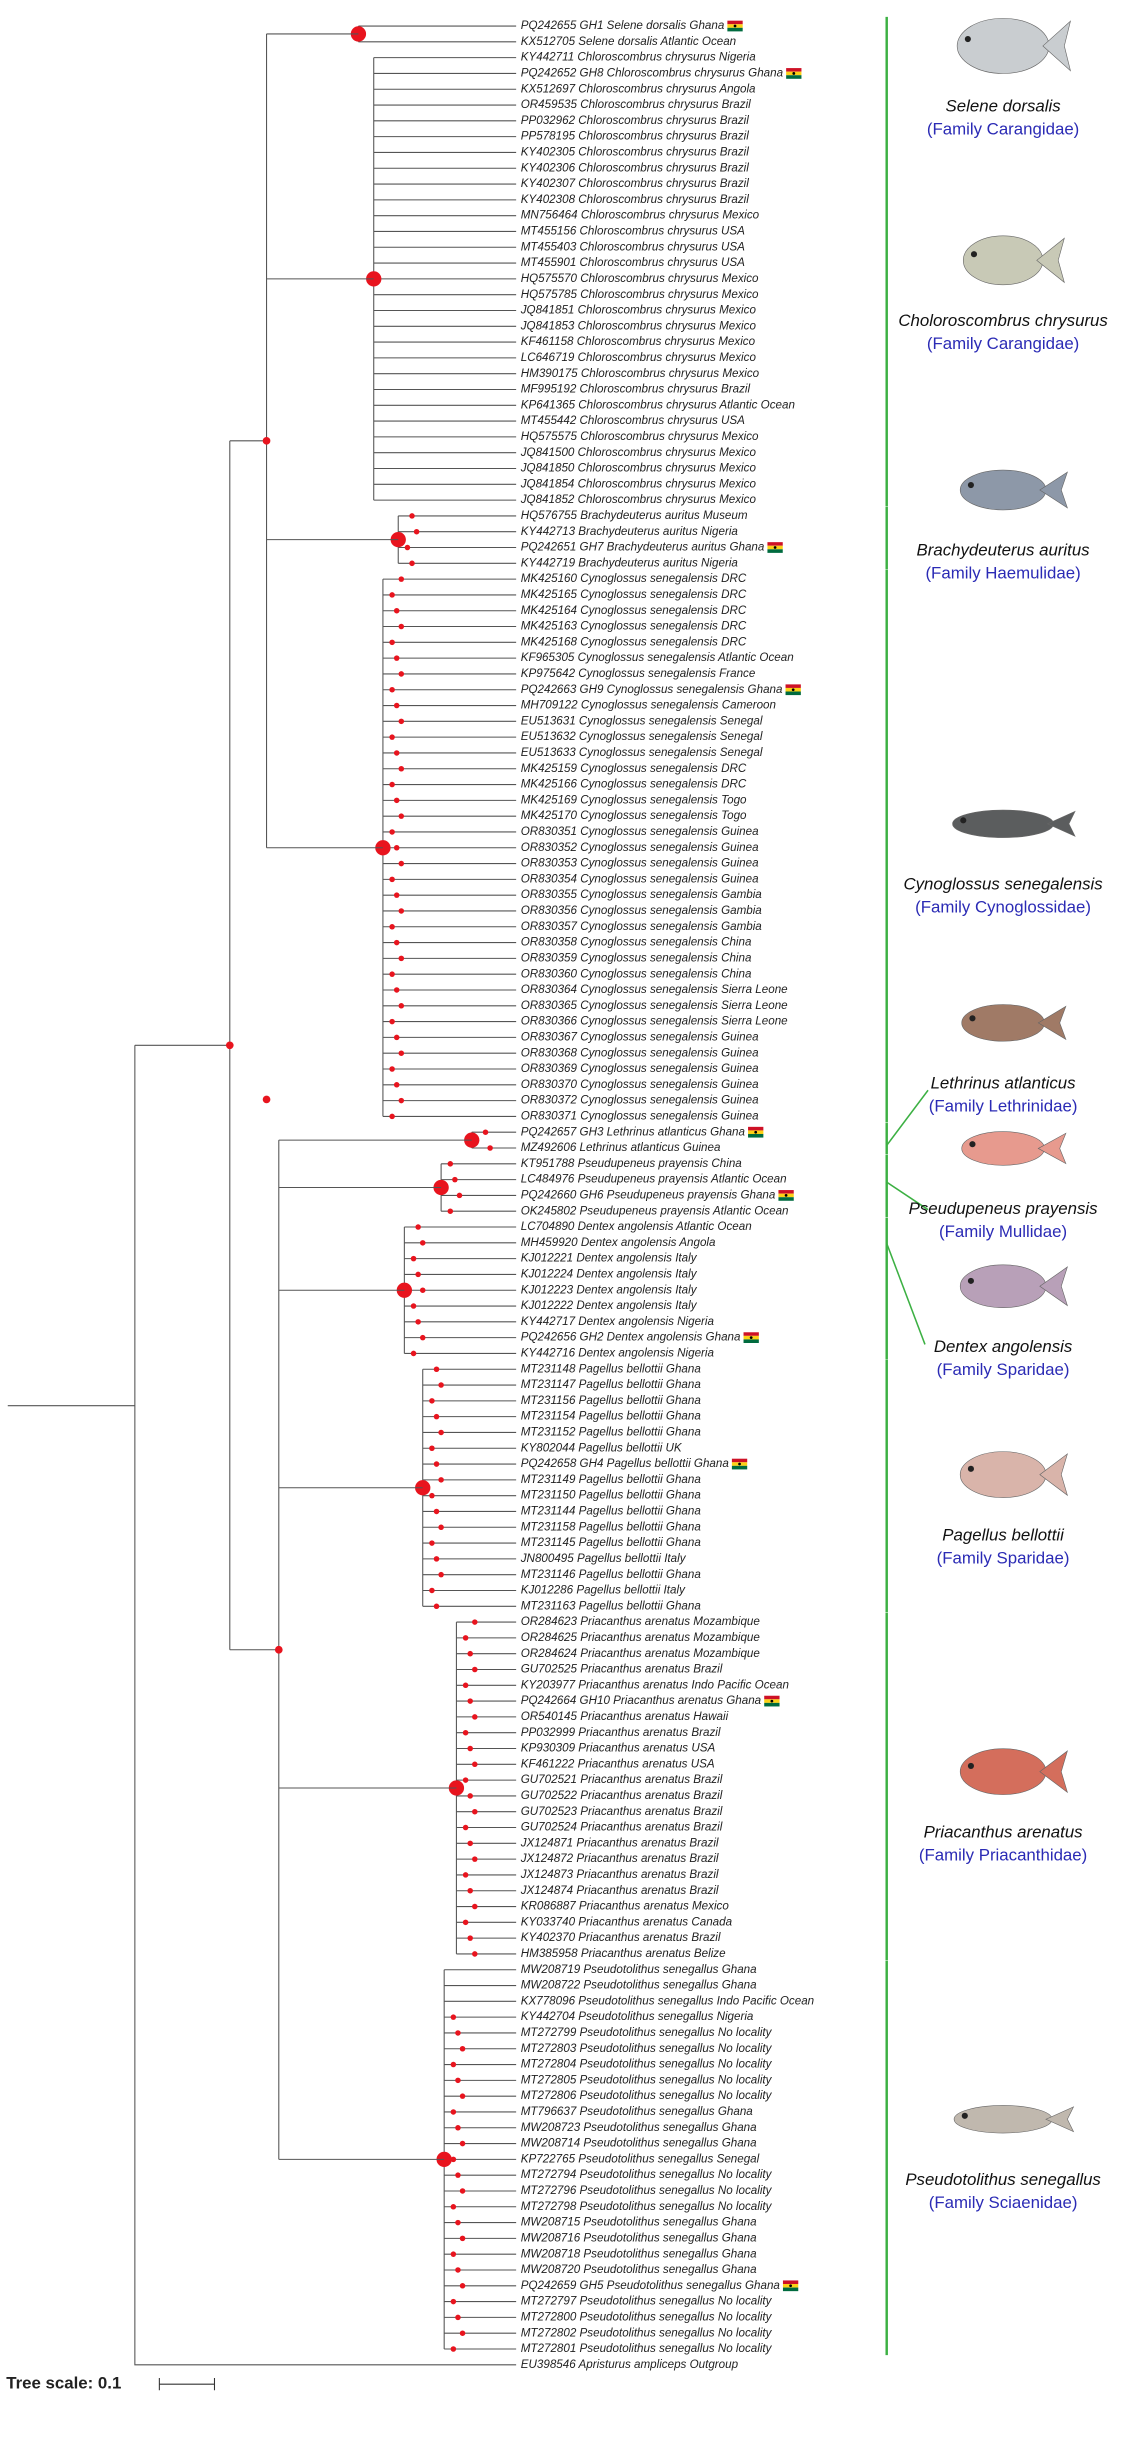 Image resolution: width=1141 pixels, height=2450 pixels. What do you see at coordinates (1004, 550) in the screenshot?
I see `species-name: Brachydeuterus auritus` at bounding box center [1004, 550].